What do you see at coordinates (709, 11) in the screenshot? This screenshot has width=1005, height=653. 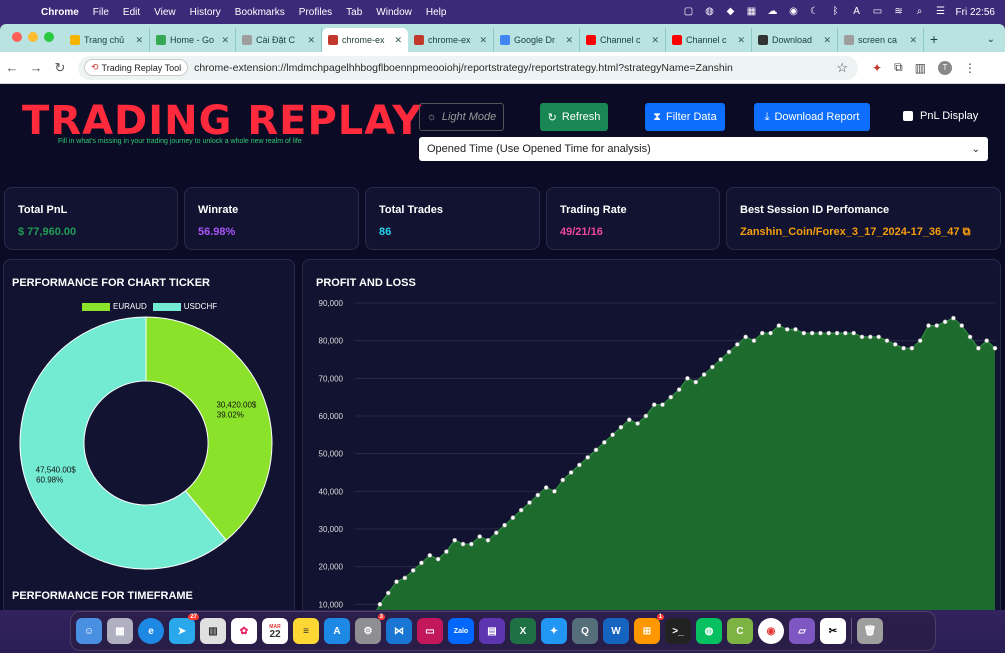 I see `wechat-icon: ◍` at bounding box center [709, 11].